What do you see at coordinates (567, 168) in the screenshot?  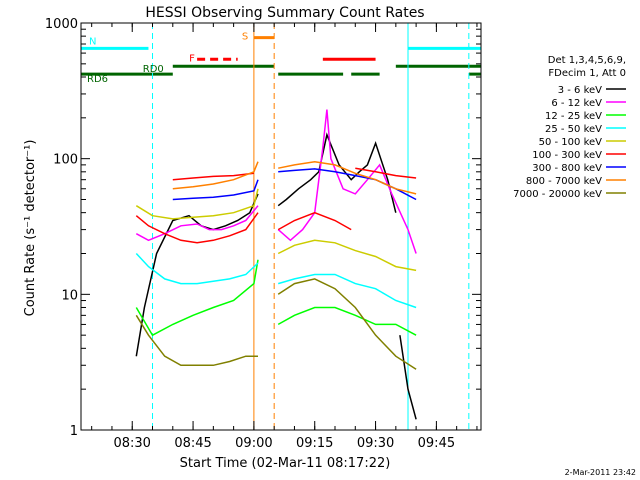 I see `legend-label: 300 - 800 keV` at bounding box center [567, 168].